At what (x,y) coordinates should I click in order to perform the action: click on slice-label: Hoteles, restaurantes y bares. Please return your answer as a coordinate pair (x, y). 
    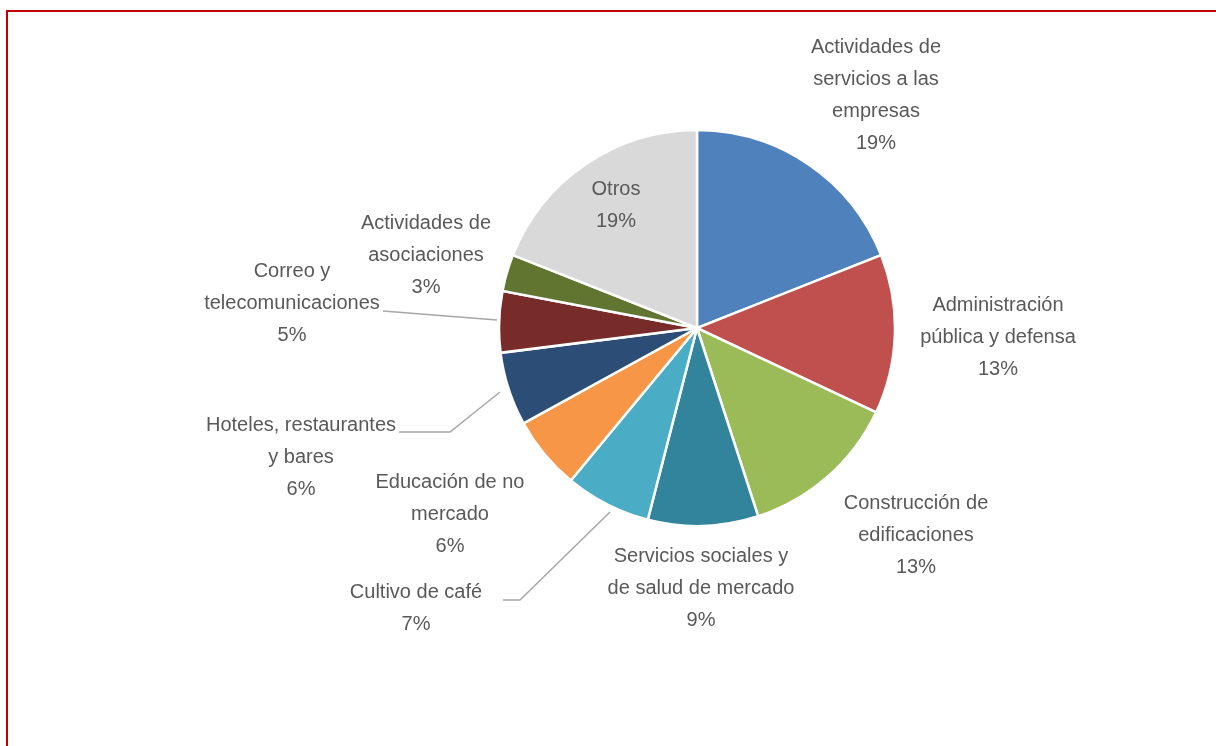
    Looking at the image, I should click on (301, 440).